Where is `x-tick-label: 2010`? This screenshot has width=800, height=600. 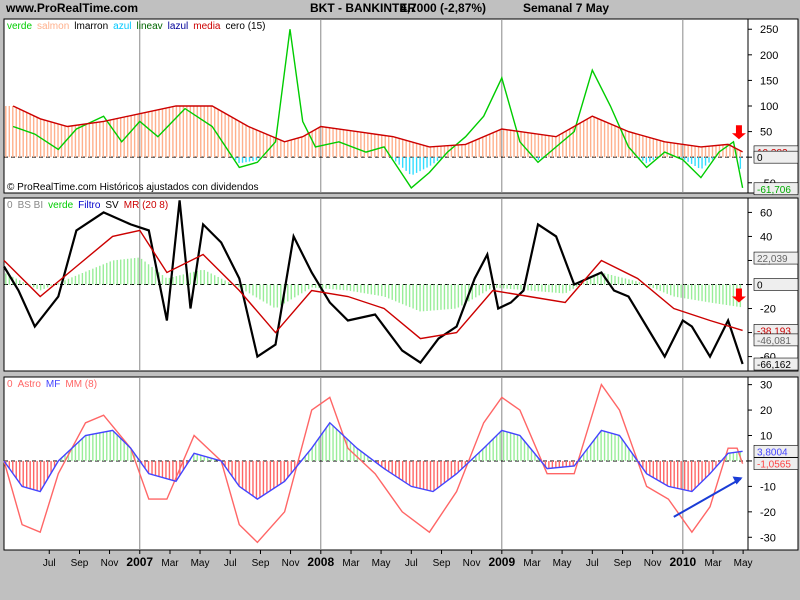 x-tick-label: 2010 is located at coordinates (682, 562).